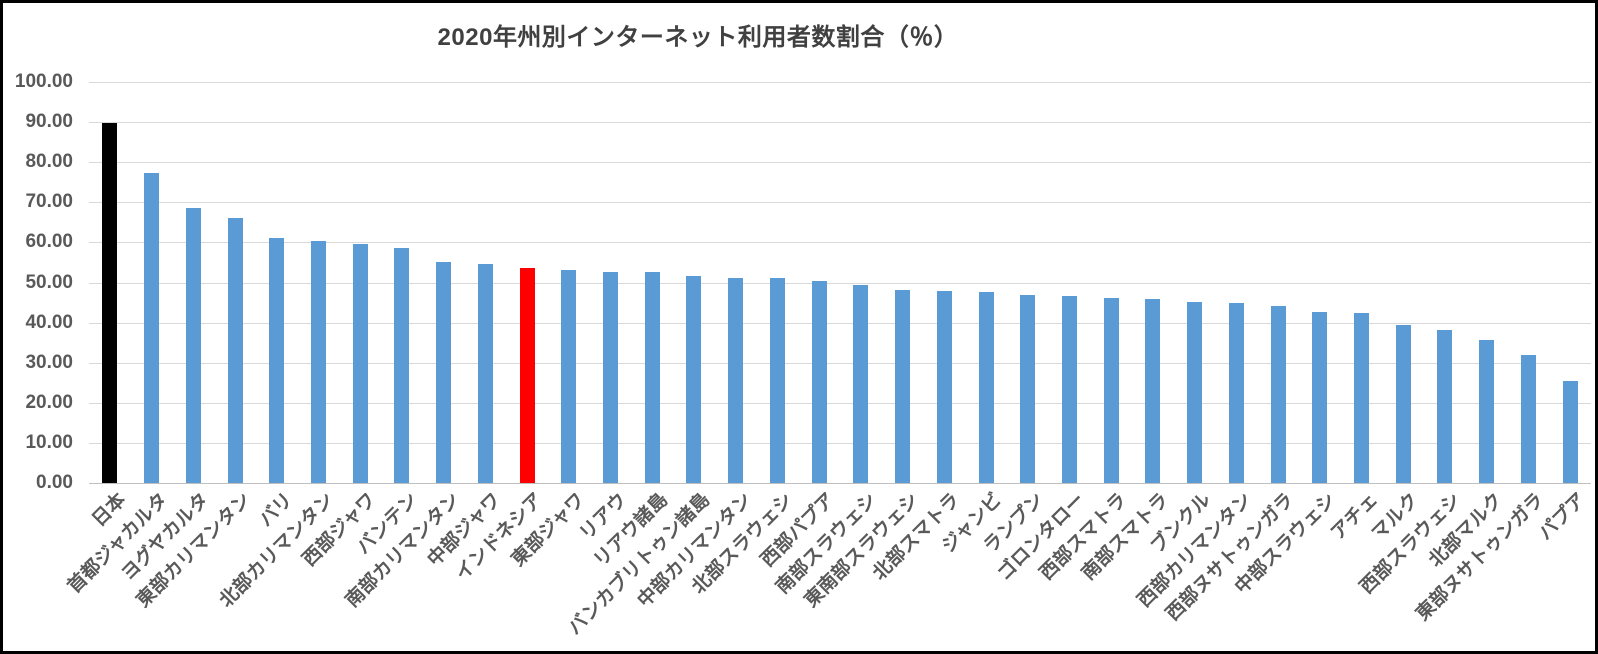 The image size is (1598, 654). I want to click on y-tick-label: 20.00, so click(49, 402).